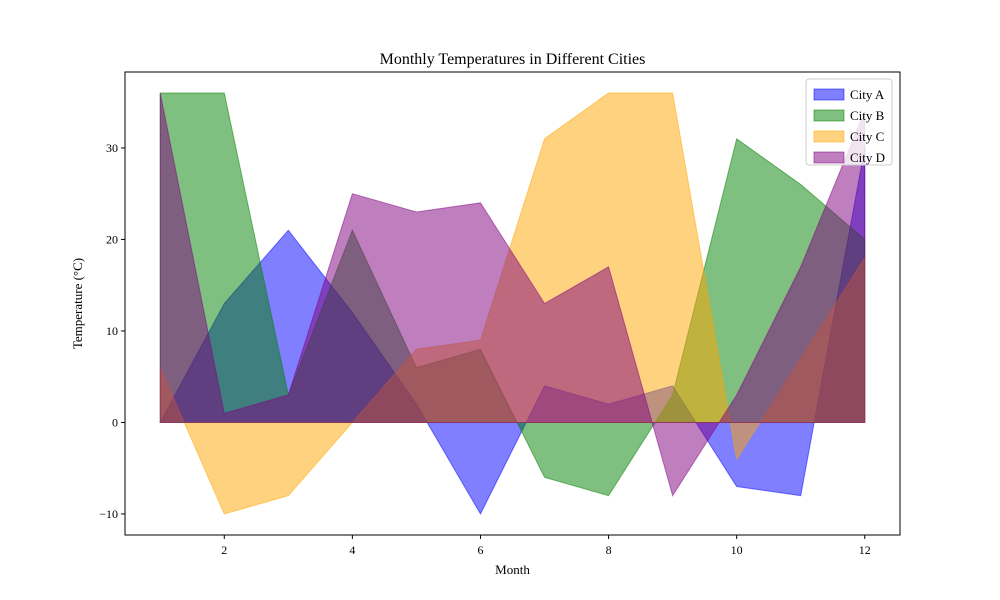 Image resolution: width=1000 pixels, height=600 pixels. Describe the element at coordinates (224, 550) in the screenshot. I see `x-tick-label: 2` at that location.